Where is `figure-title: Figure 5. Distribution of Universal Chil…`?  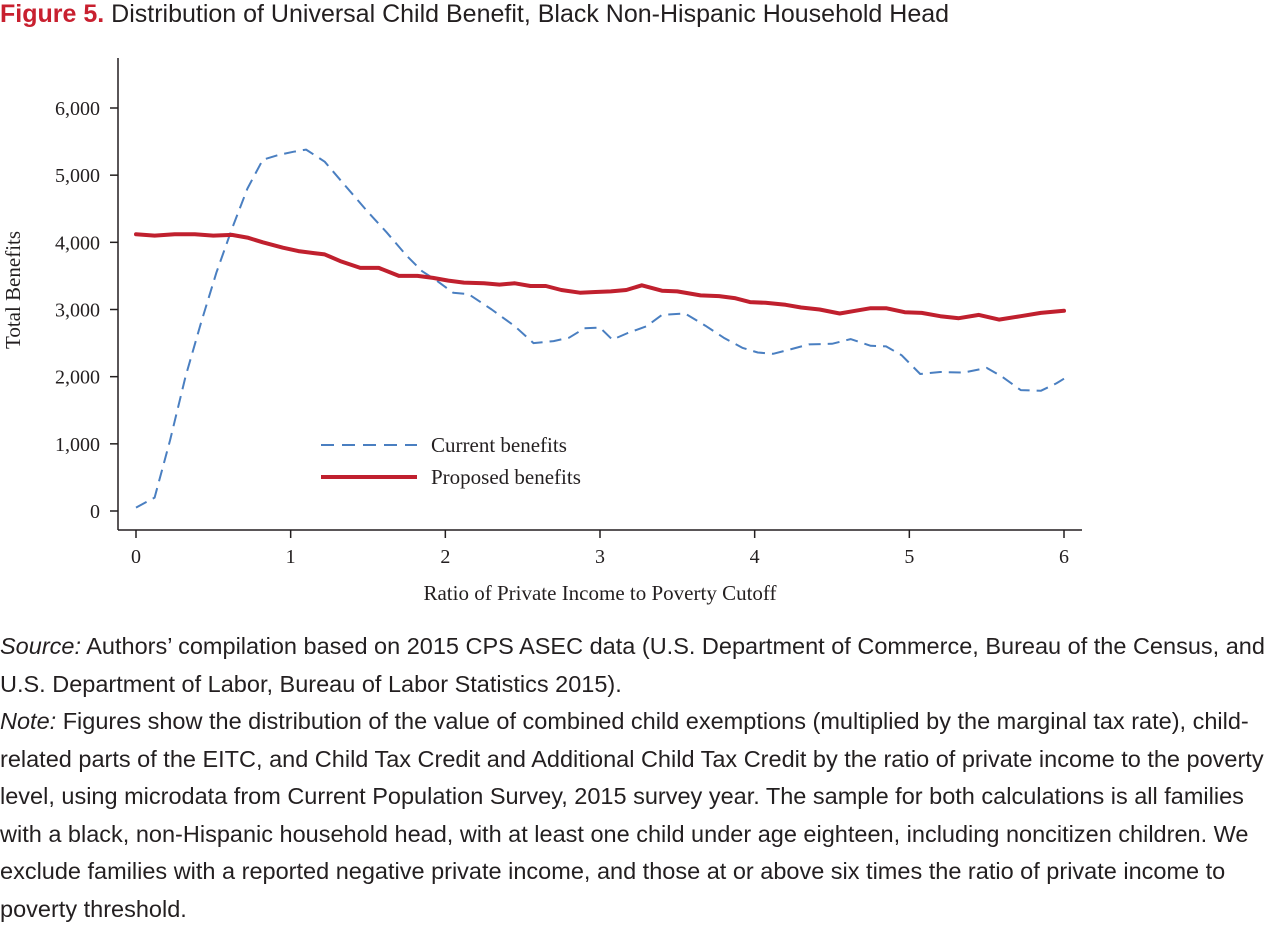 figure-title: Figure 5. Distribution of Universal Chil… is located at coordinates (640, 14).